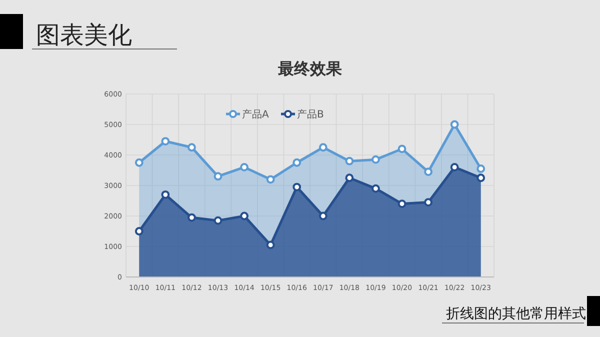 This screenshot has width=600, height=337. What do you see at coordinates (516, 314) in the screenshot?
I see `text: 折线图的其他常用样式` at bounding box center [516, 314].